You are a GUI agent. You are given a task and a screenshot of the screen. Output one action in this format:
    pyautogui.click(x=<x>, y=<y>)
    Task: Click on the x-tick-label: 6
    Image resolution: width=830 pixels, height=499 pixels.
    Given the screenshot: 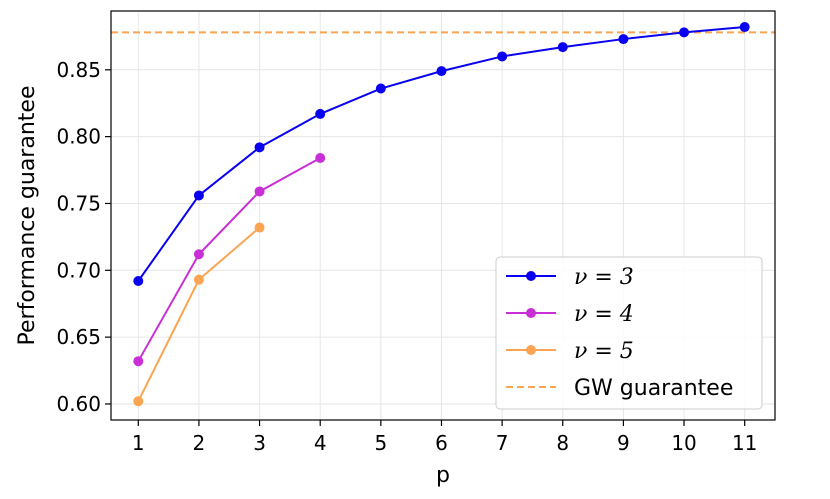 What is the action you would take?
    pyautogui.click(x=441, y=443)
    